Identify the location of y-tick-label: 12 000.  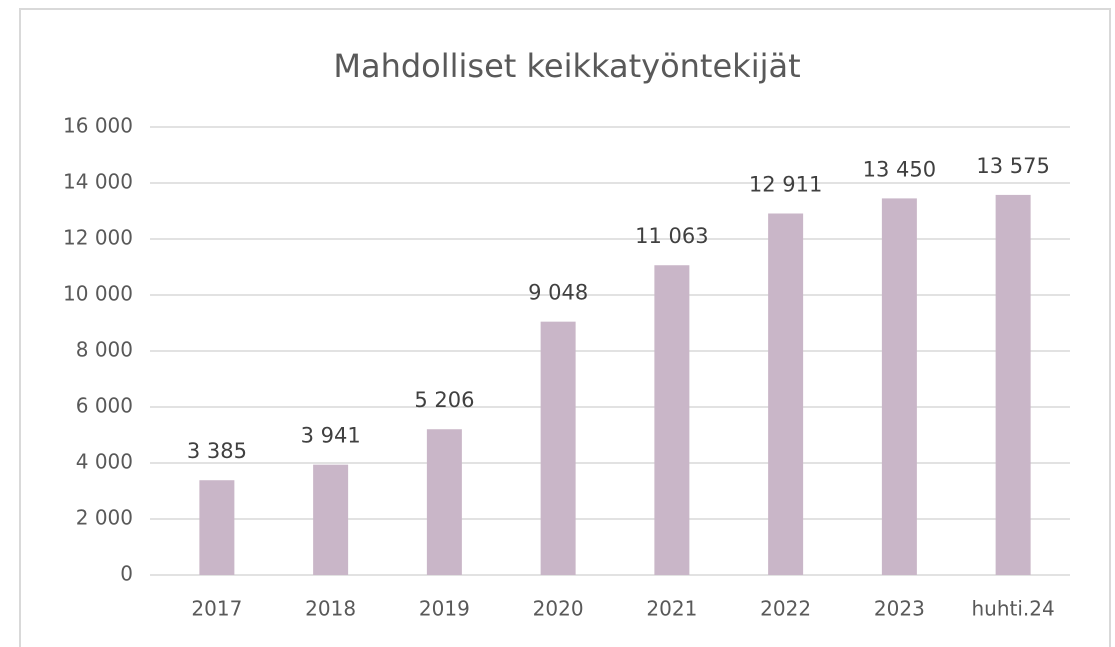
(98, 238).